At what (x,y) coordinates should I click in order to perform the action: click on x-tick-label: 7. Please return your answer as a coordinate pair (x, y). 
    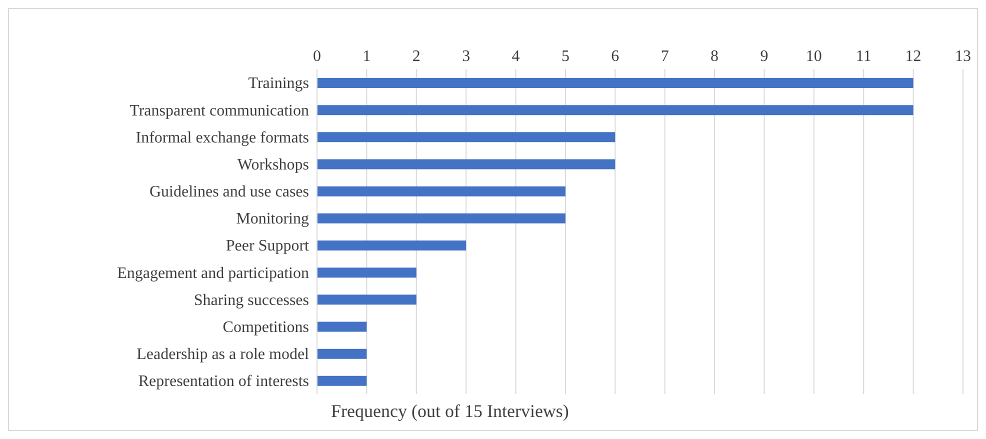
    Looking at the image, I should click on (664, 56).